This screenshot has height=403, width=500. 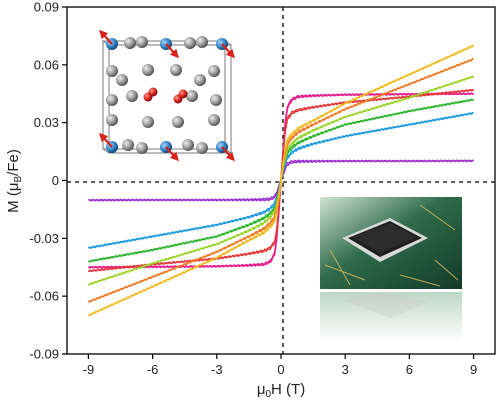 I want to click on x-tick-label: 0, so click(x=280, y=369).